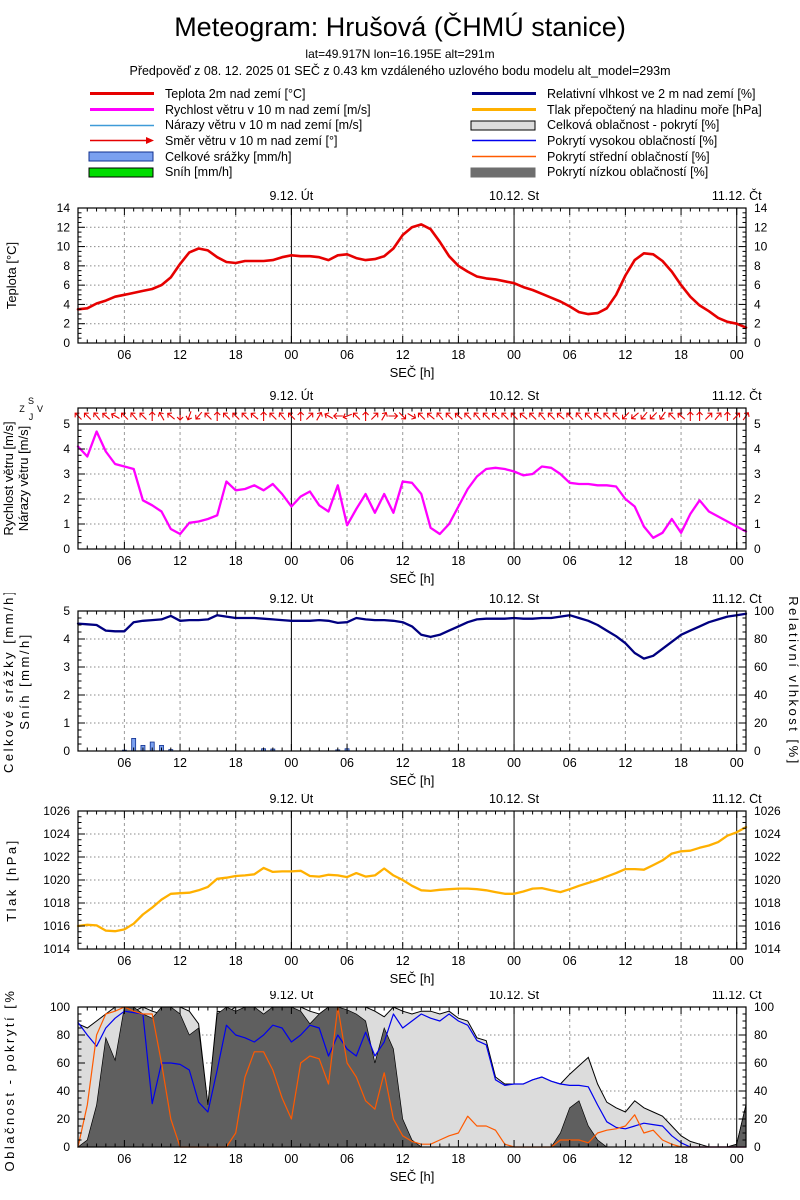  Describe the element at coordinates (616, 110) in the screenshot. I see `legend-item: Tlak přepočtený na hladinu moře [hPa]` at that location.